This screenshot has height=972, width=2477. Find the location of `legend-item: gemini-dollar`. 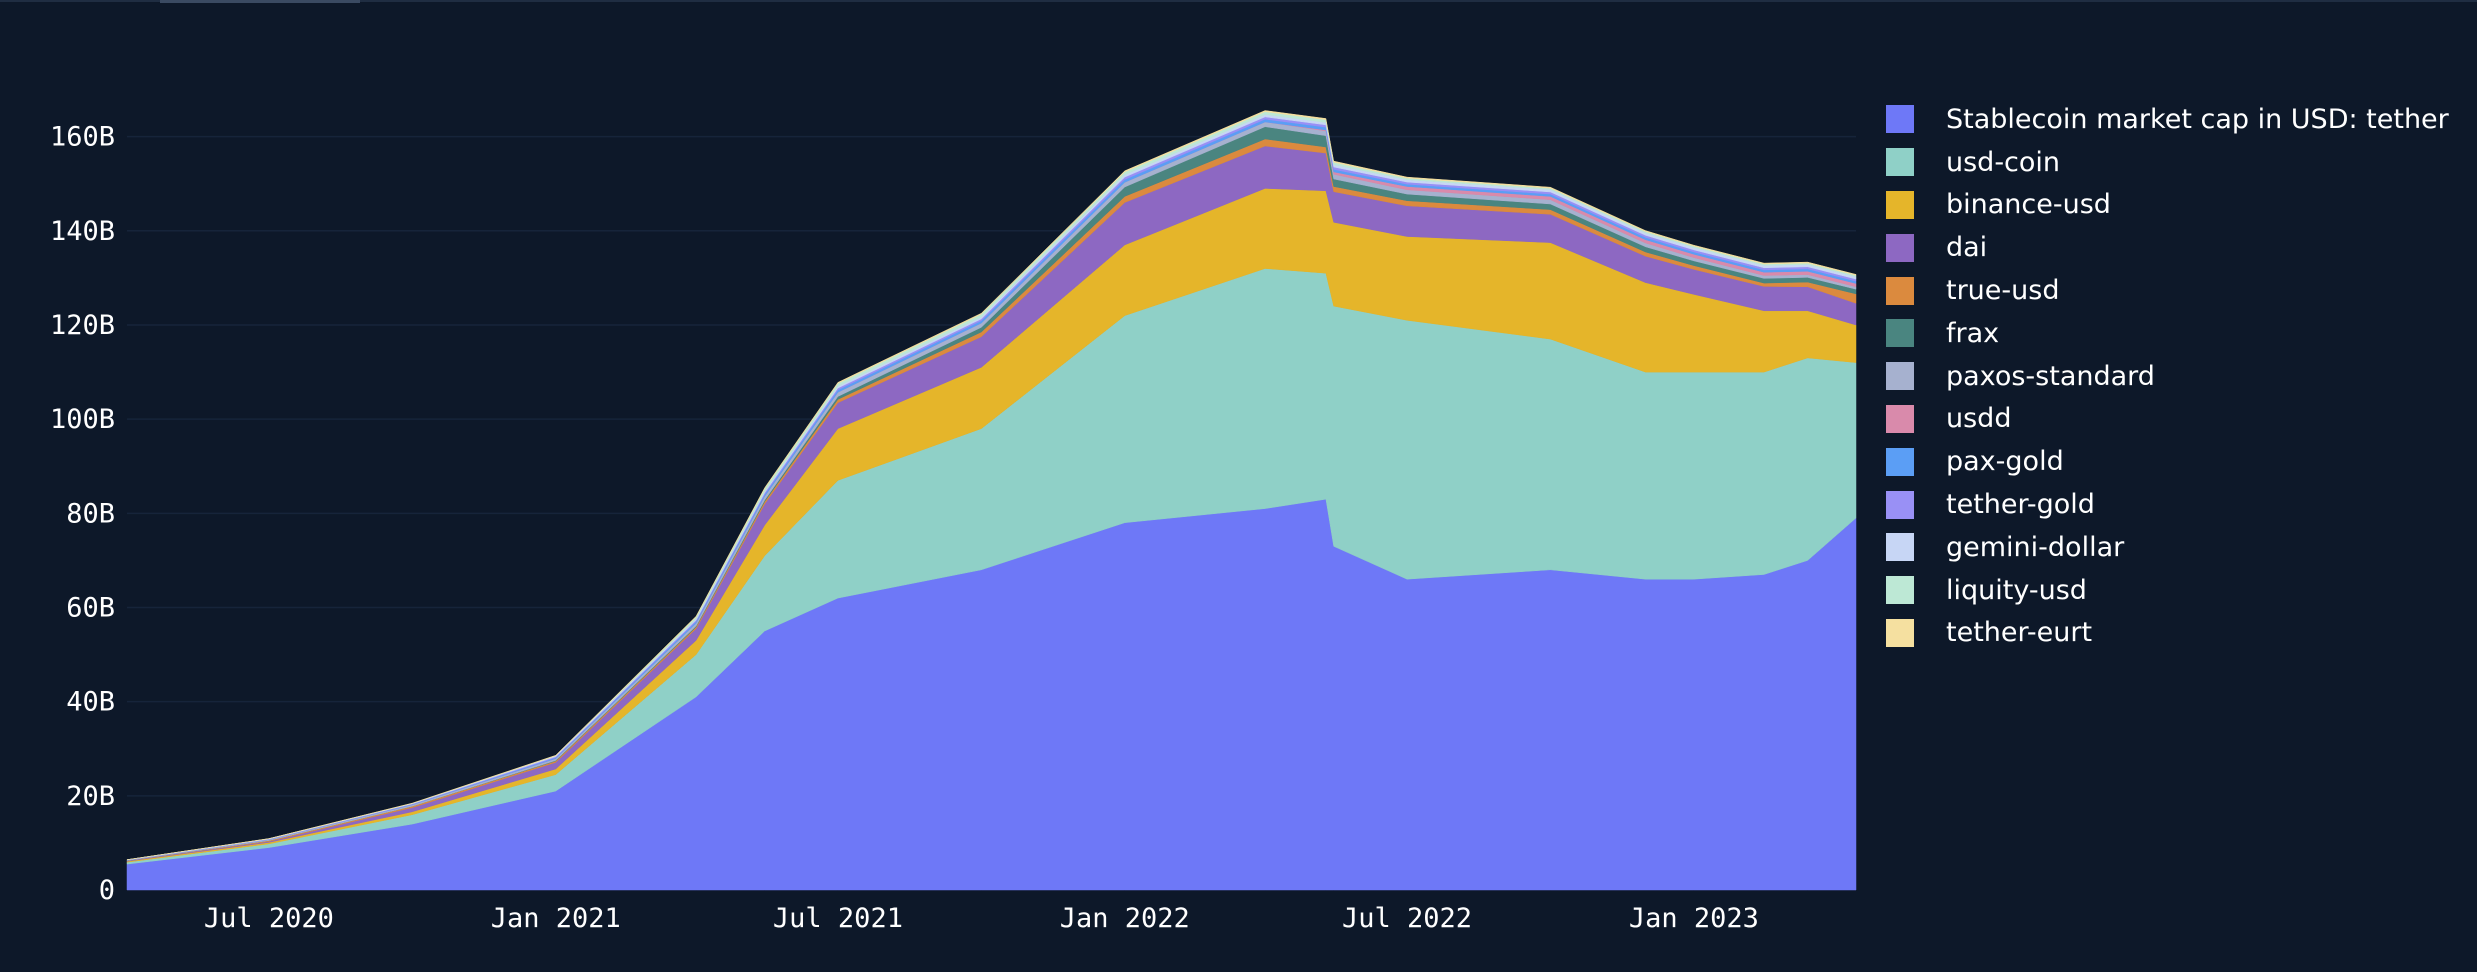

legend-item: gemini-dollar is located at coordinates (2167, 547).